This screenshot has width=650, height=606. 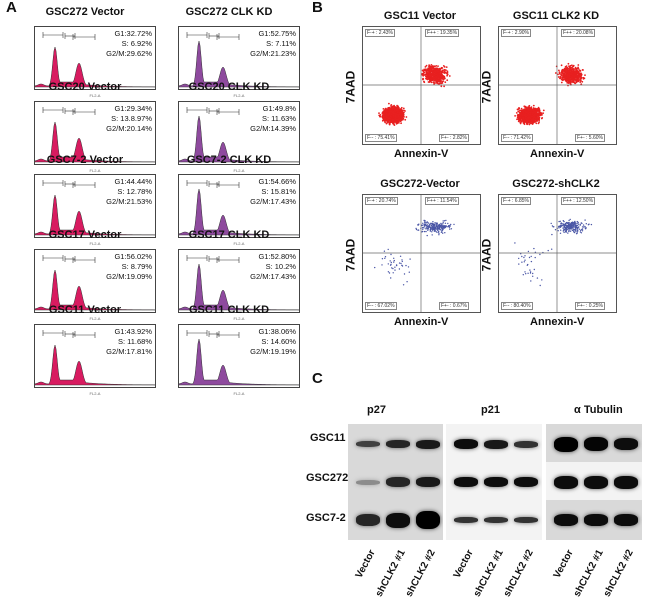 What do you see at coordinates (278, 118) in the screenshot?
I see `stat-s: S: 11.63%` at bounding box center [278, 118].